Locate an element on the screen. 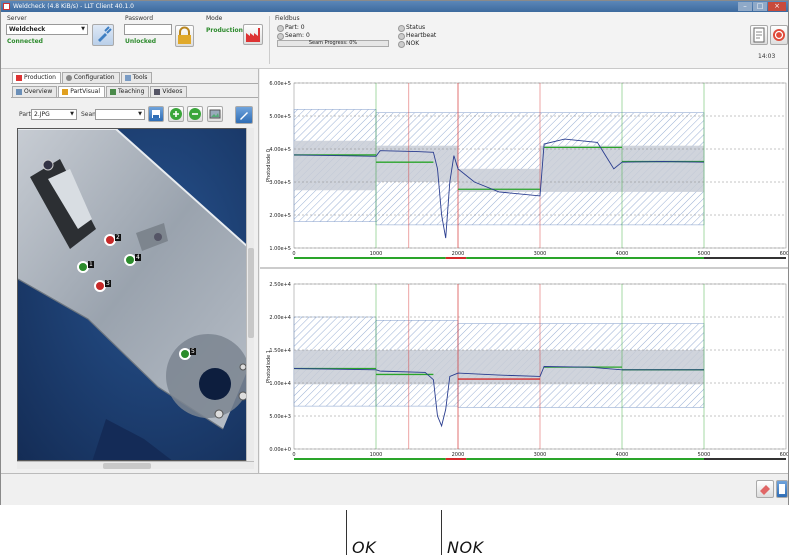 The image size is (789, 557). plus-circle-icon is located at coordinates (176, 114).